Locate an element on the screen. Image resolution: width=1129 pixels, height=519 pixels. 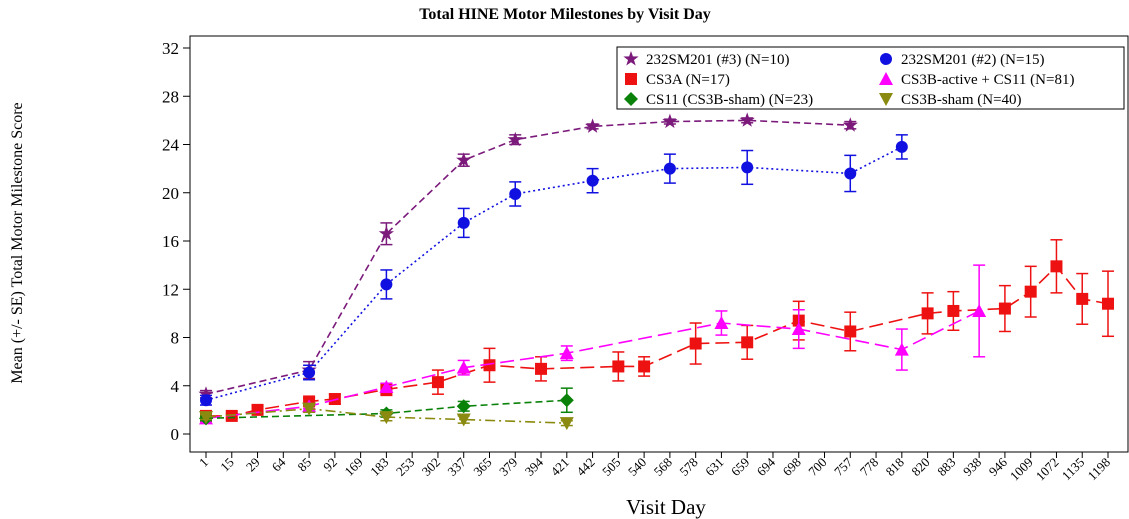
x-tick-label: 379 is located at coordinates (508, 467).